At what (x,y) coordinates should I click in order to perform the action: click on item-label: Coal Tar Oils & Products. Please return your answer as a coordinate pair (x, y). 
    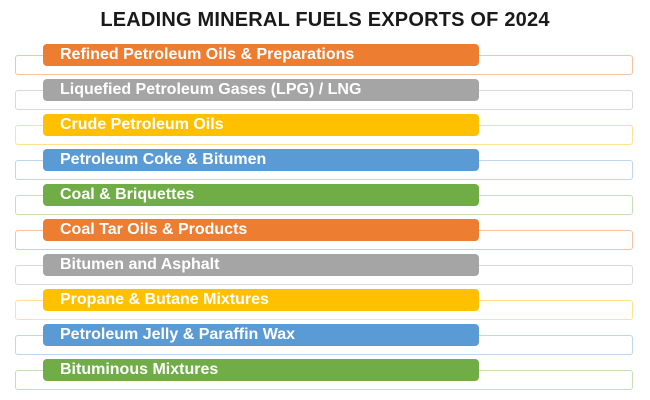
    Looking at the image, I should click on (154, 229).